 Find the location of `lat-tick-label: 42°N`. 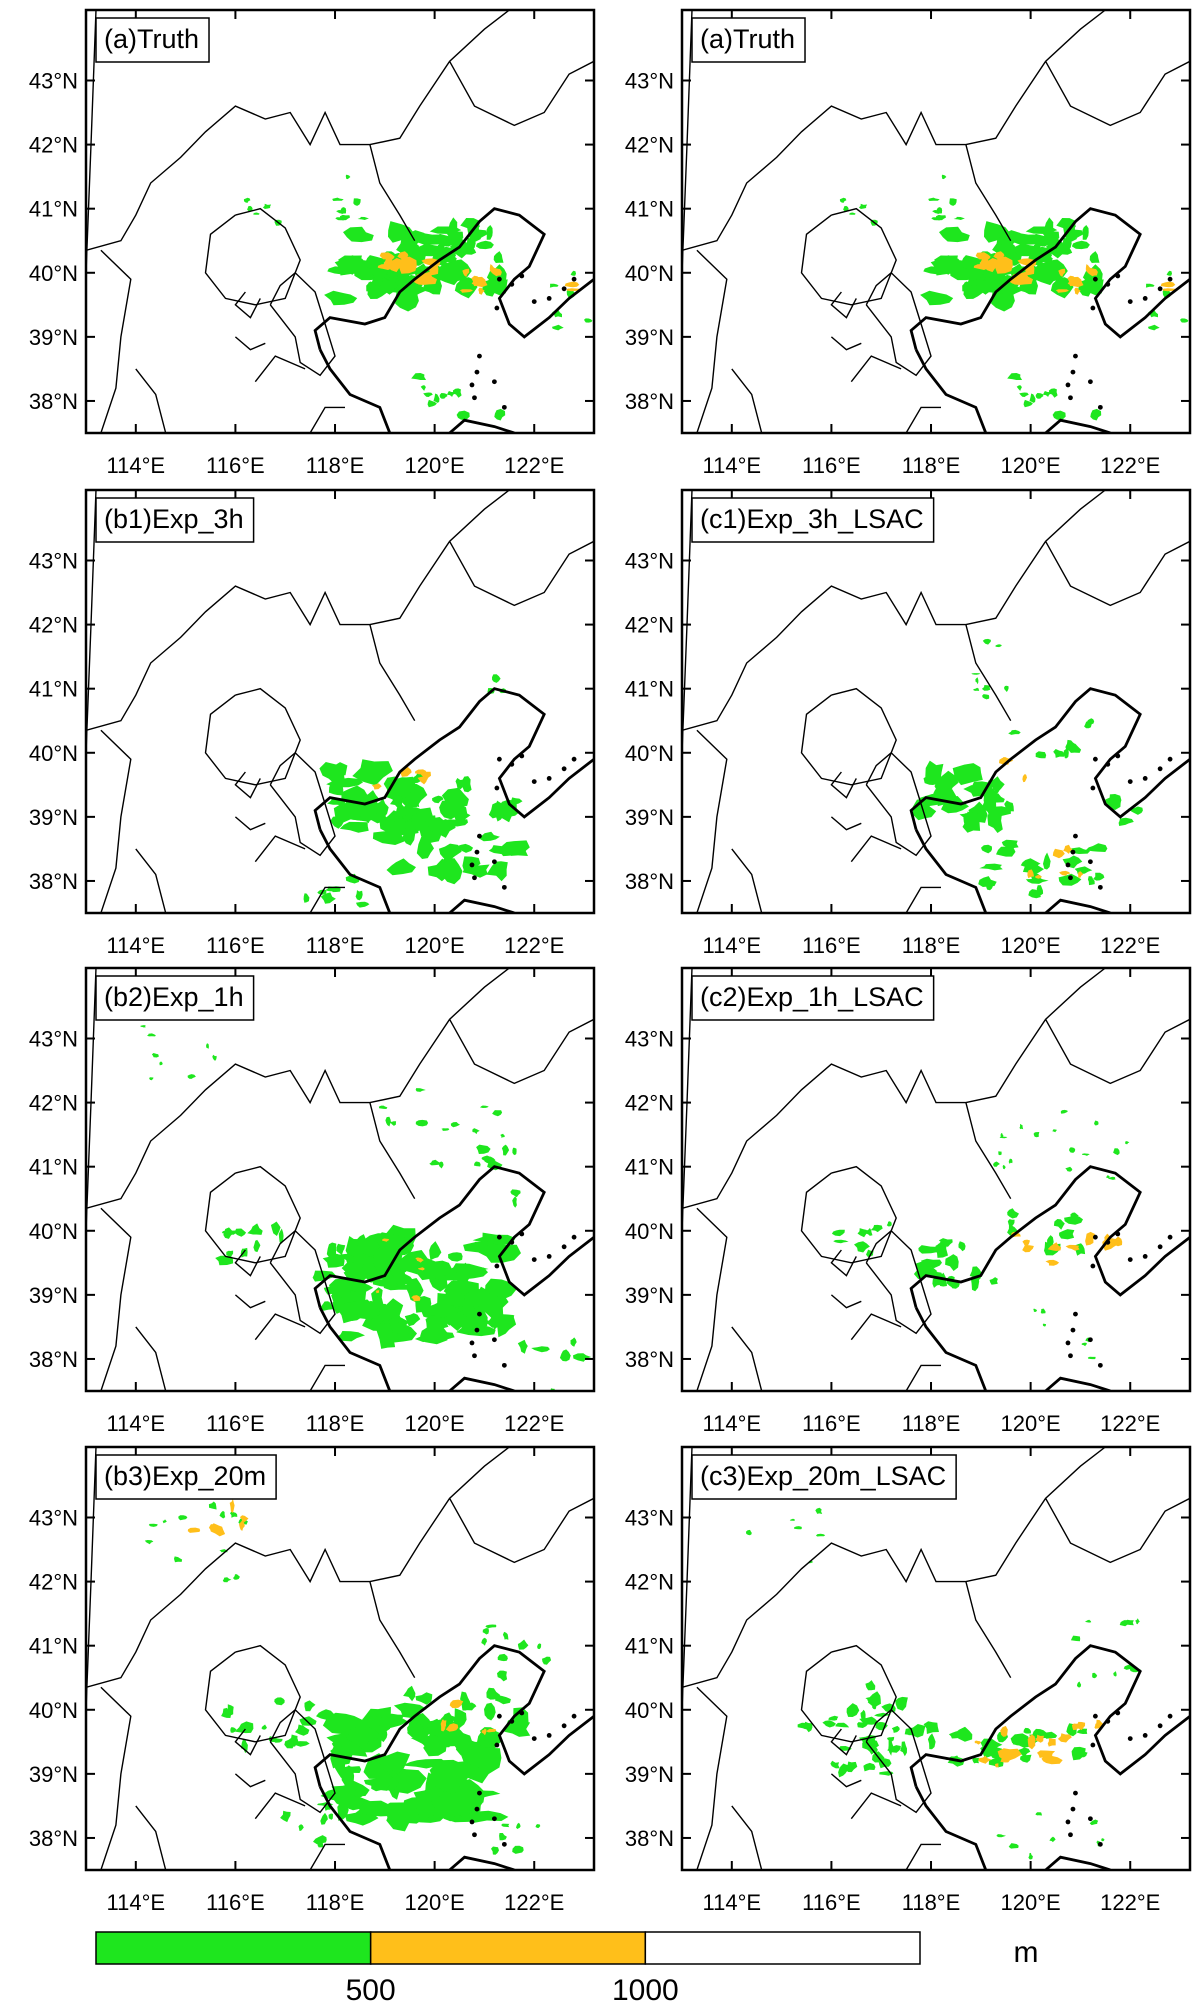

lat-tick-label: 42°N is located at coordinates (649, 145).